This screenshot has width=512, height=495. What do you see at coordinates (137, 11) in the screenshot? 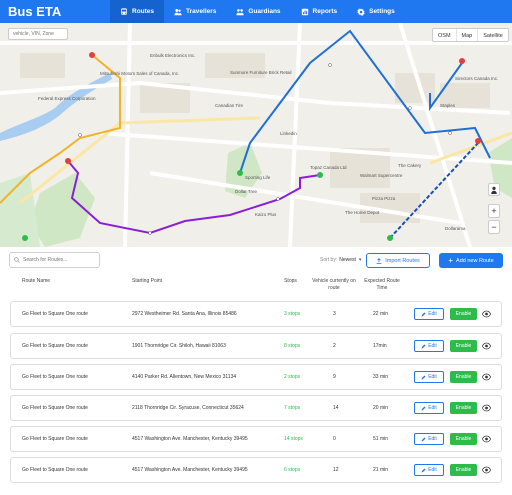
I see `nav-routes: Routes` at bounding box center [137, 11].